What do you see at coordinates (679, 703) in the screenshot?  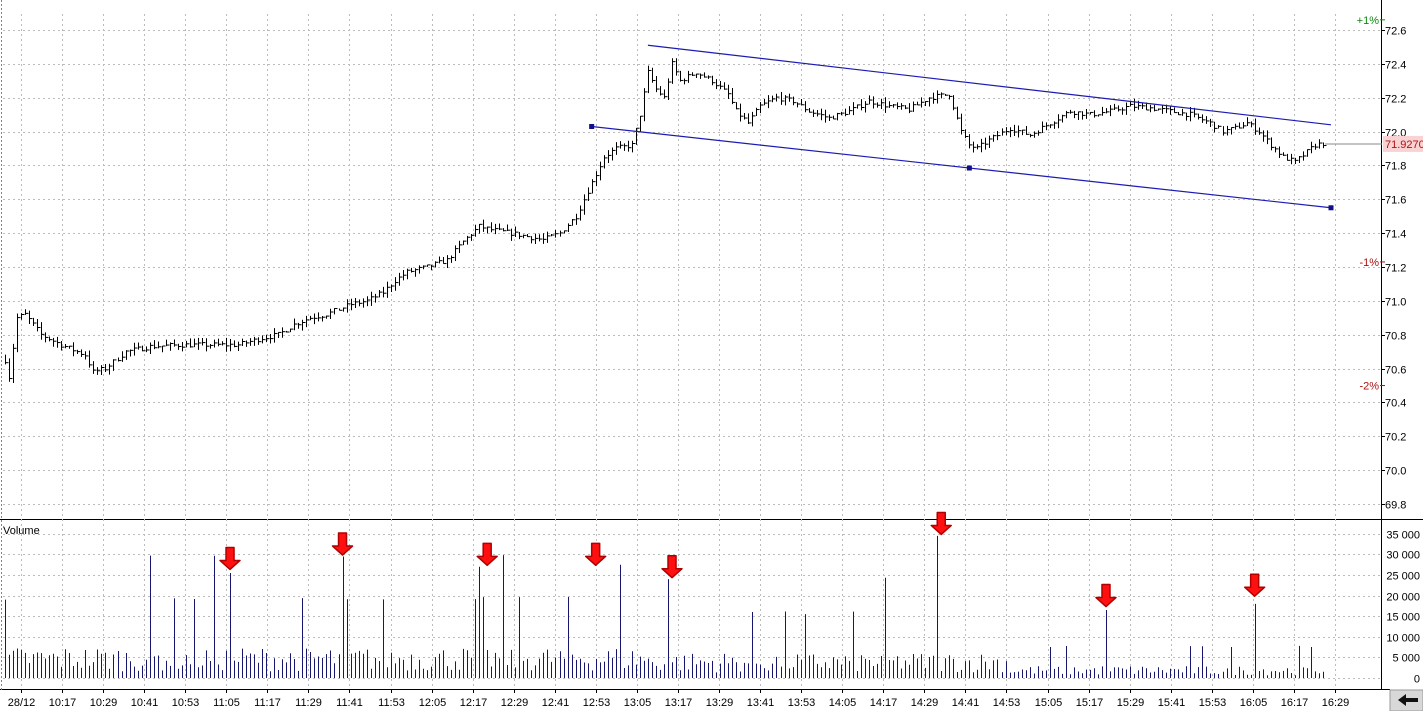 I see `time-tick-label: 13:17` at bounding box center [679, 703].